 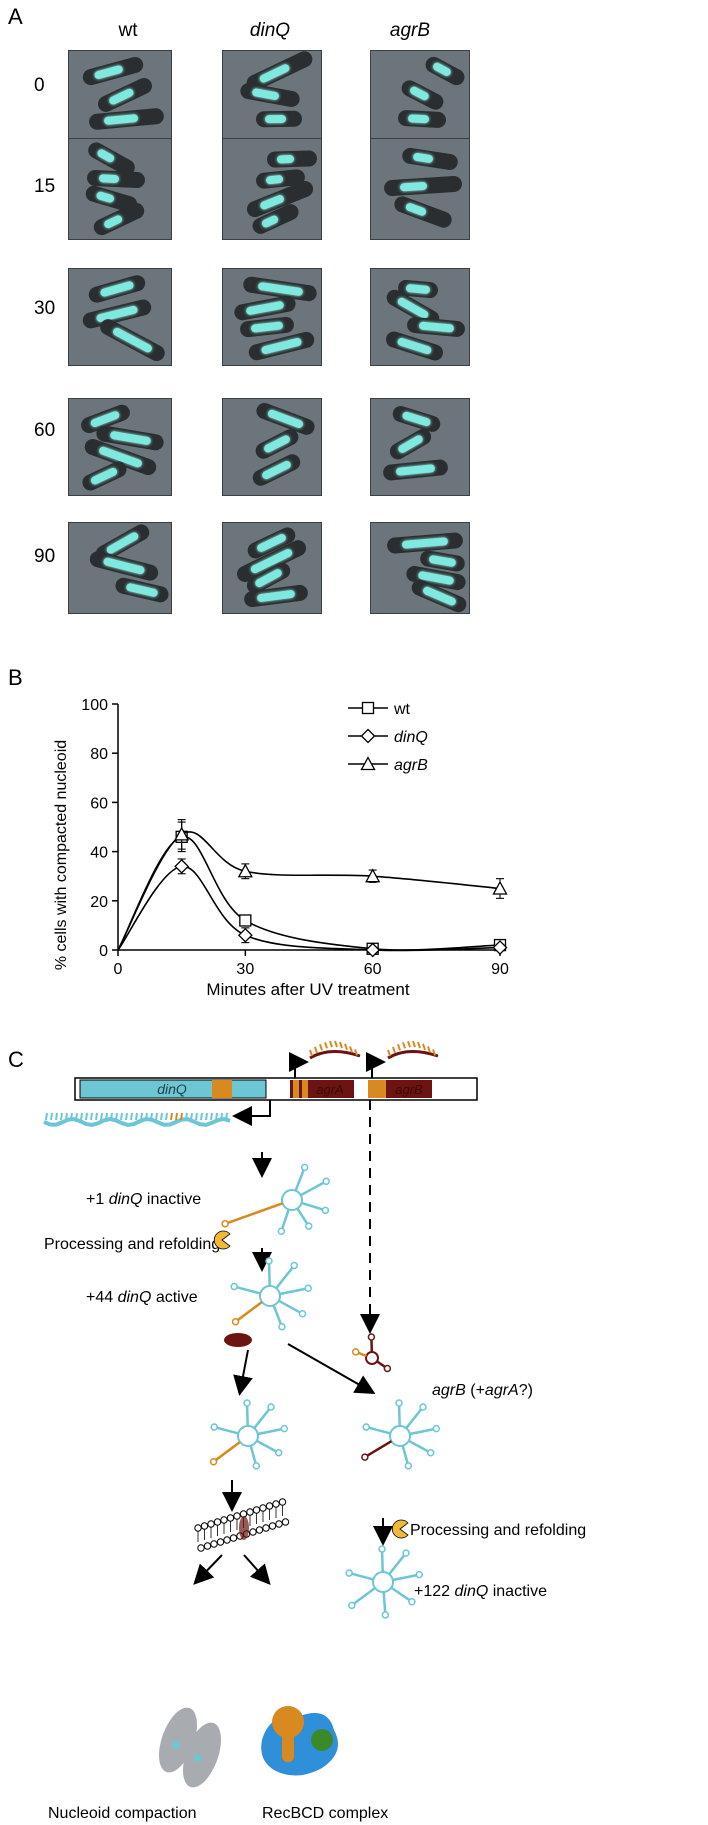 What do you see at coordinates (411, 737) in the screenshot?
I see `legend-label-dinQ: dinQ` at bounding box center [411, 737].